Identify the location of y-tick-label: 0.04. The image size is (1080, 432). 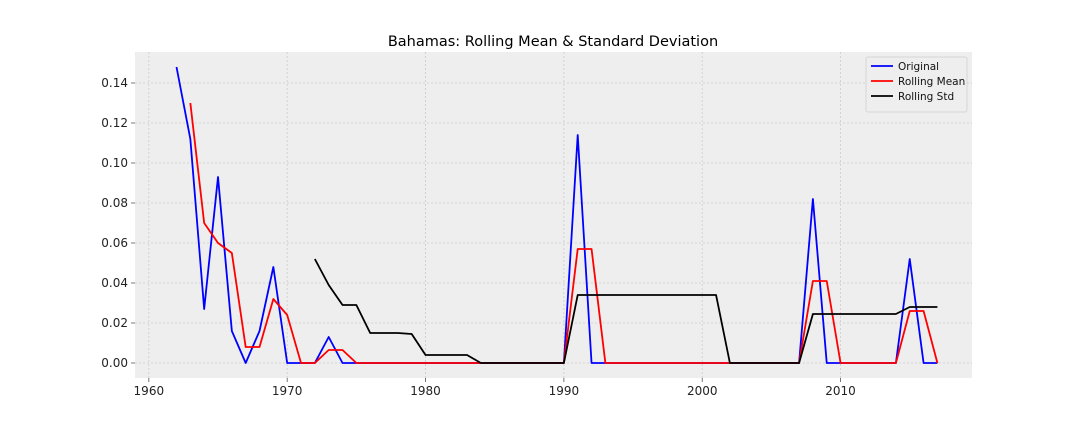
(114, 283).